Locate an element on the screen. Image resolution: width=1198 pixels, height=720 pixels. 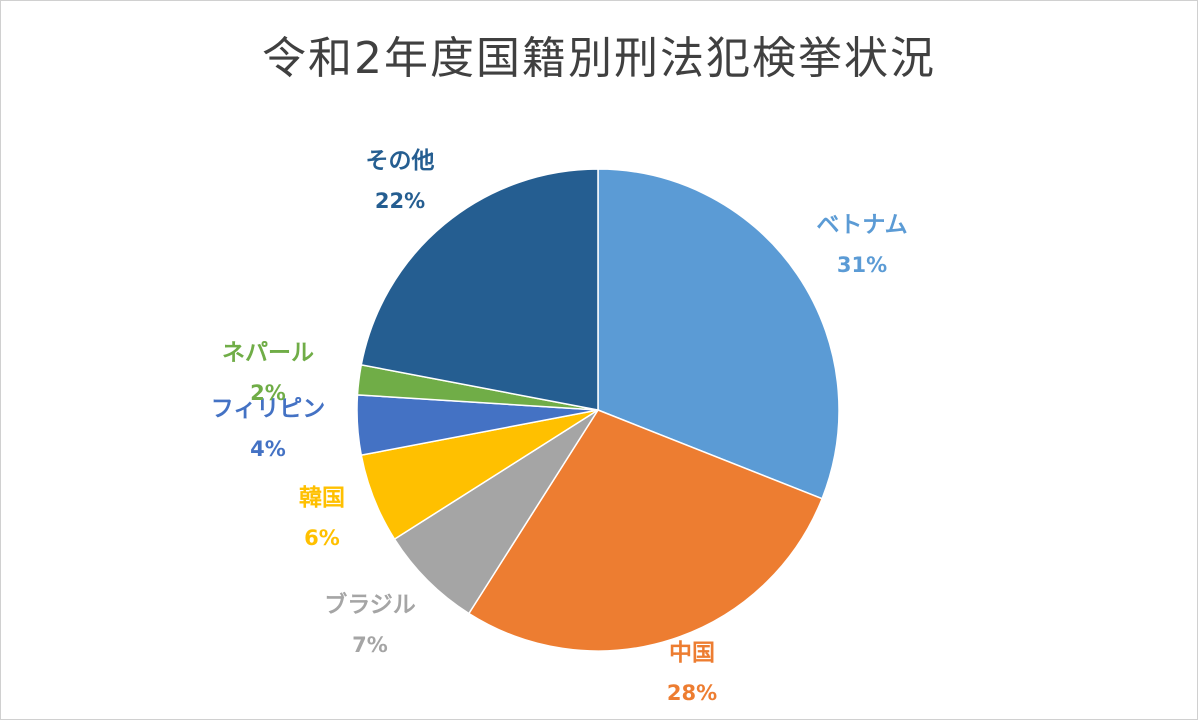
slice-percent-label: 31% is located at coordinates (862, 265).